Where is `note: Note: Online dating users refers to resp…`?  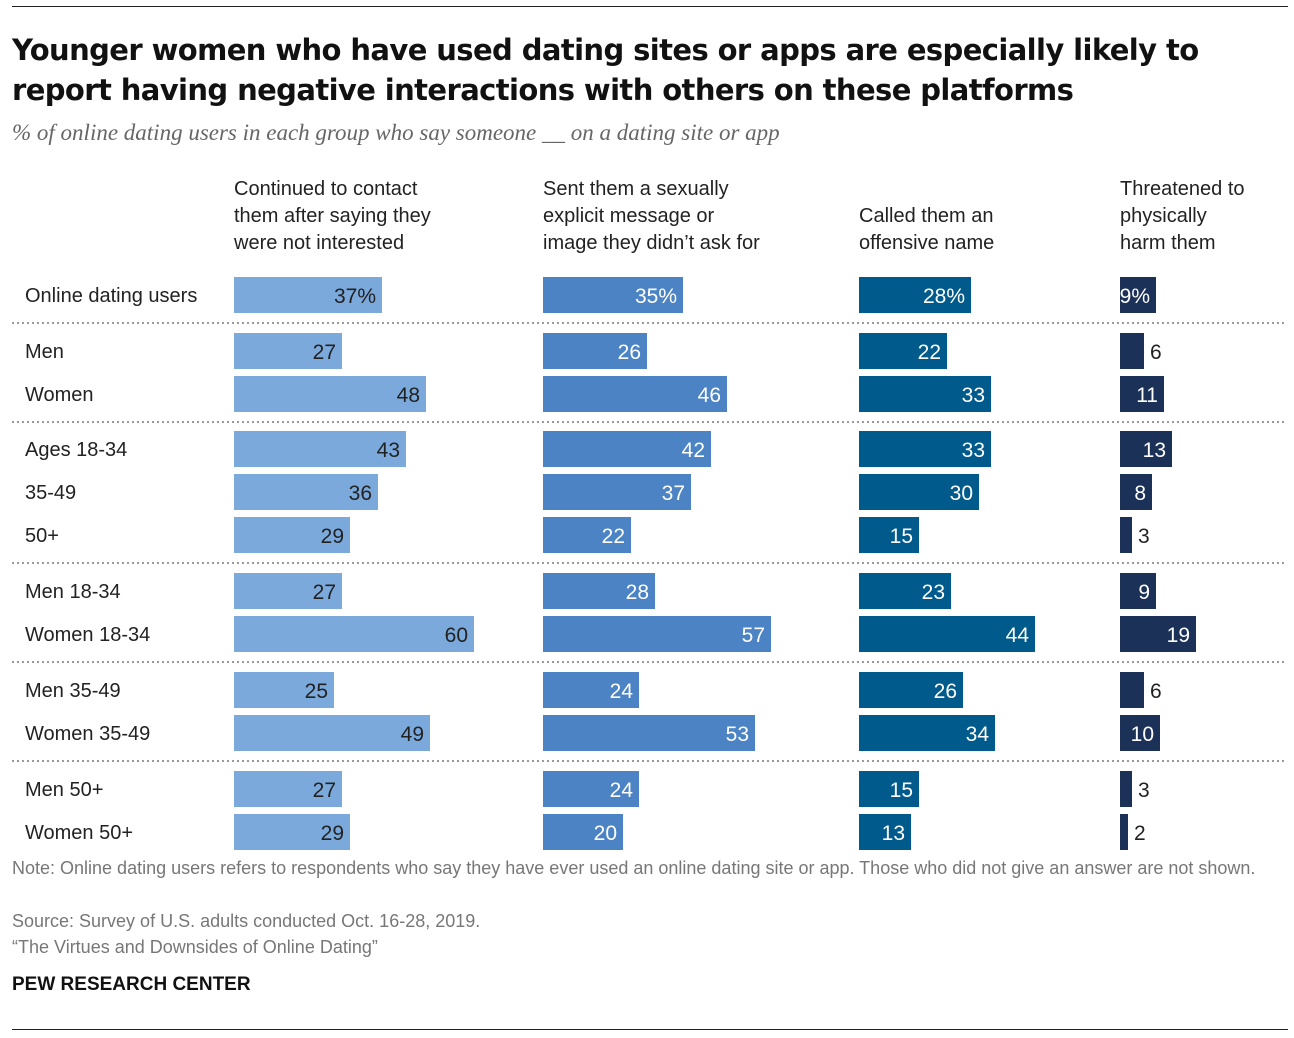 note: Note: Online dating users refers to resp… is located at coordinates (634, 868).